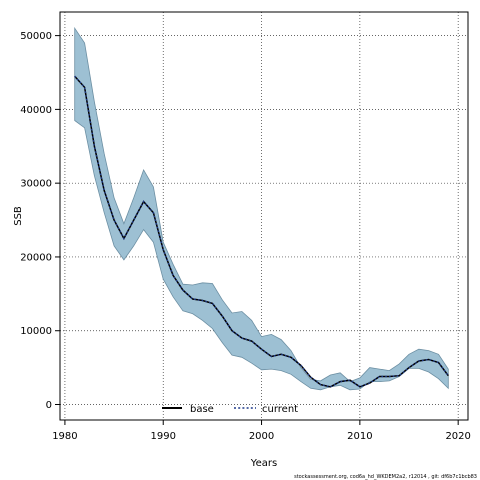  I want to click on y-tick-label: 20000, so click(36, 257).